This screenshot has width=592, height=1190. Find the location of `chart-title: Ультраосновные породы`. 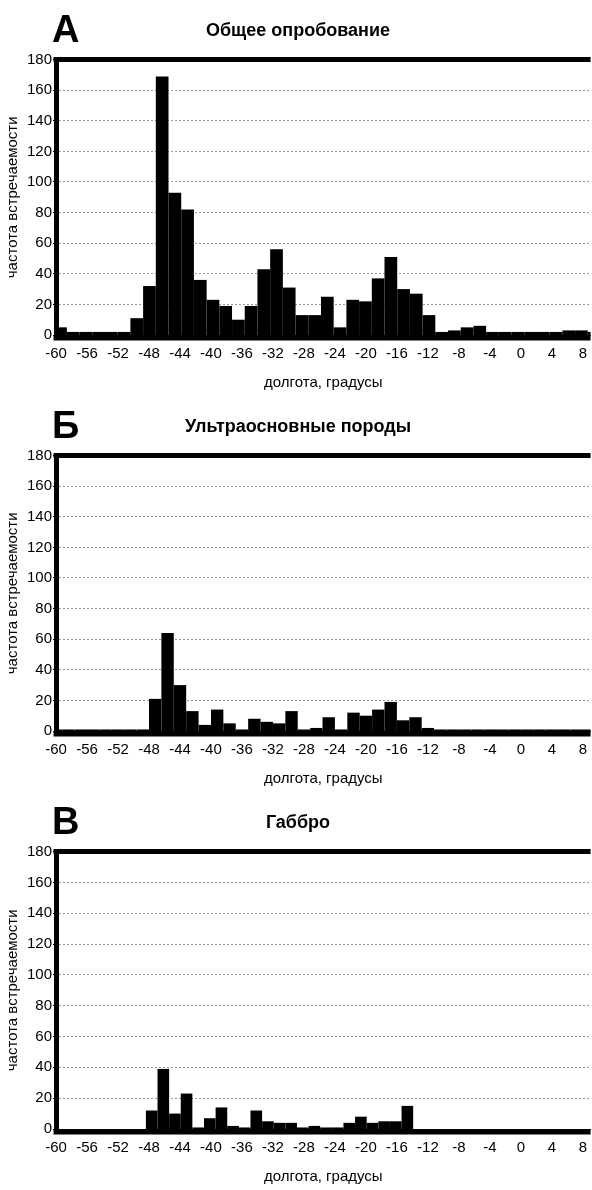

chart-title: Ультраосновные породы is located at coordinates (298, 425).